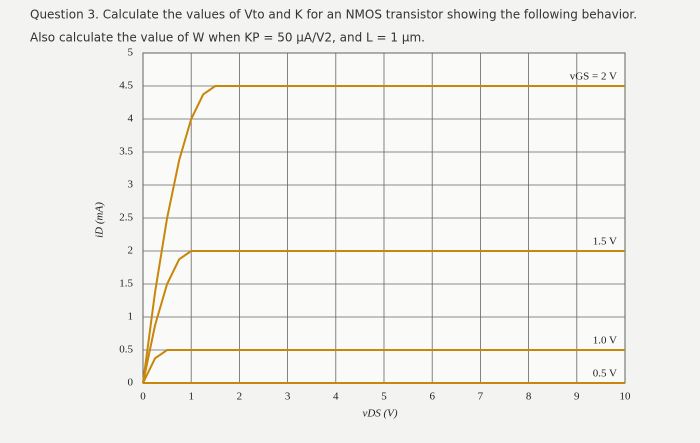  Describe the element at coordinates (626, 397) in the screenshot. I see `x-tick-label: 10` at that location.